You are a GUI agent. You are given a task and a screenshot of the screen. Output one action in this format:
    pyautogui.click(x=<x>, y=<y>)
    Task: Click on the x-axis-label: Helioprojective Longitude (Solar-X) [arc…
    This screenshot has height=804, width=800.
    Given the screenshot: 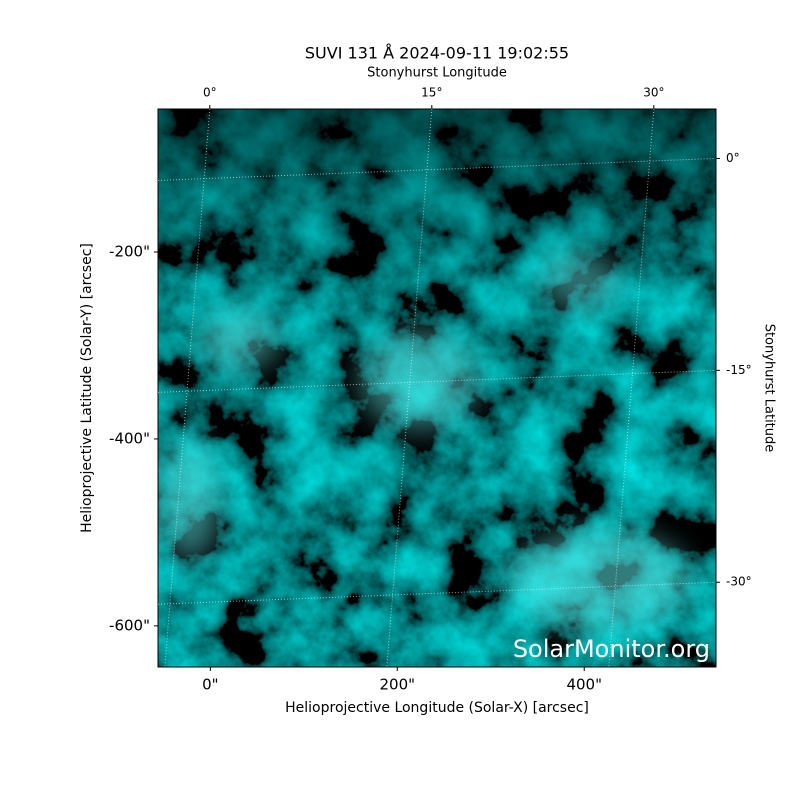 What is the action you would take?
    pyautogui.click(x=437, y=708)
    